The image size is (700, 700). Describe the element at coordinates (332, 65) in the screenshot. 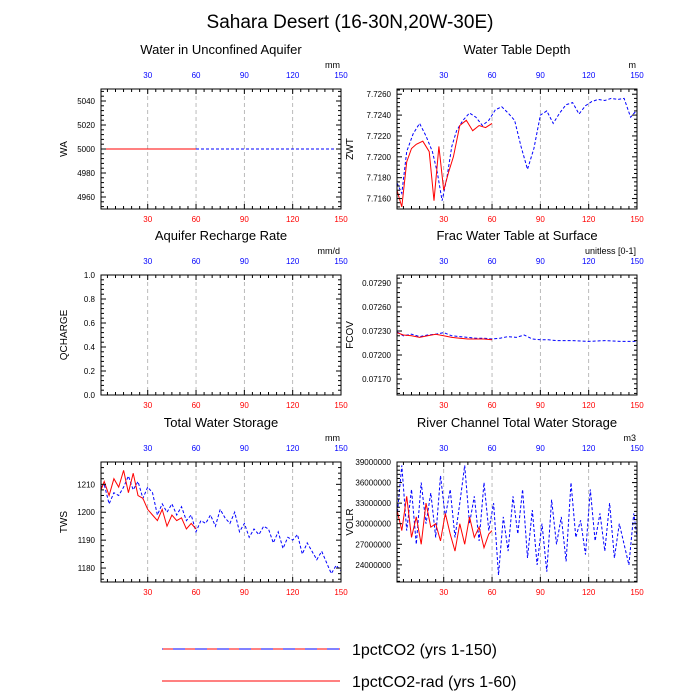

I see `panel-units: mm` at that location.